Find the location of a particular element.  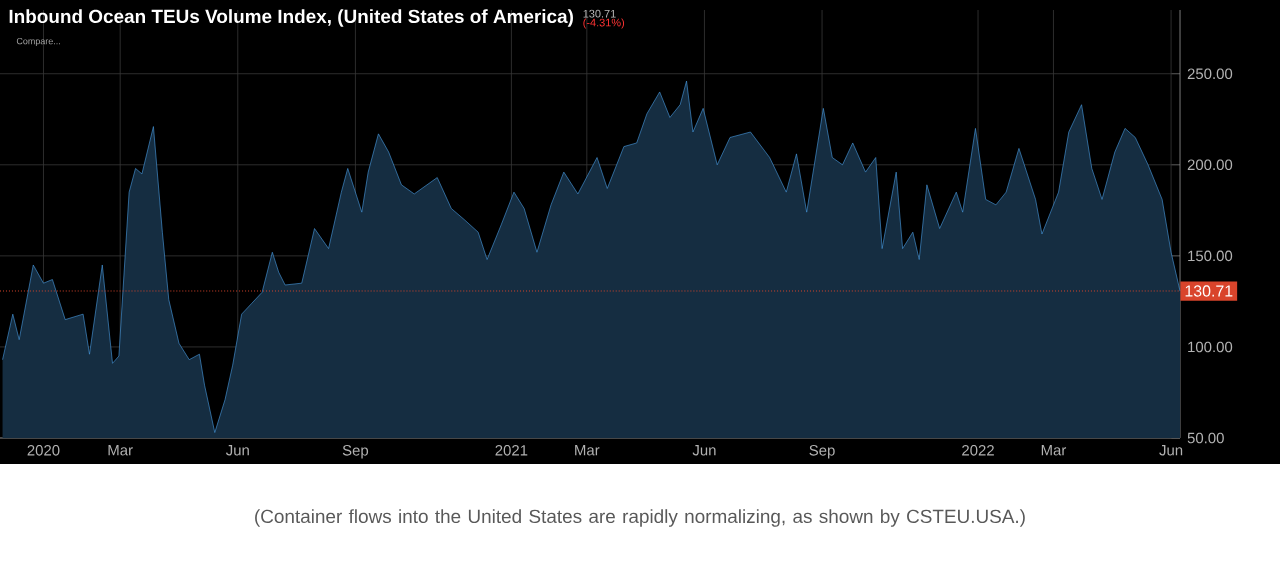

chart-title: Inbound Ocean TEUs Volume Index, (United States of America) is located at coordinates (291, 18).